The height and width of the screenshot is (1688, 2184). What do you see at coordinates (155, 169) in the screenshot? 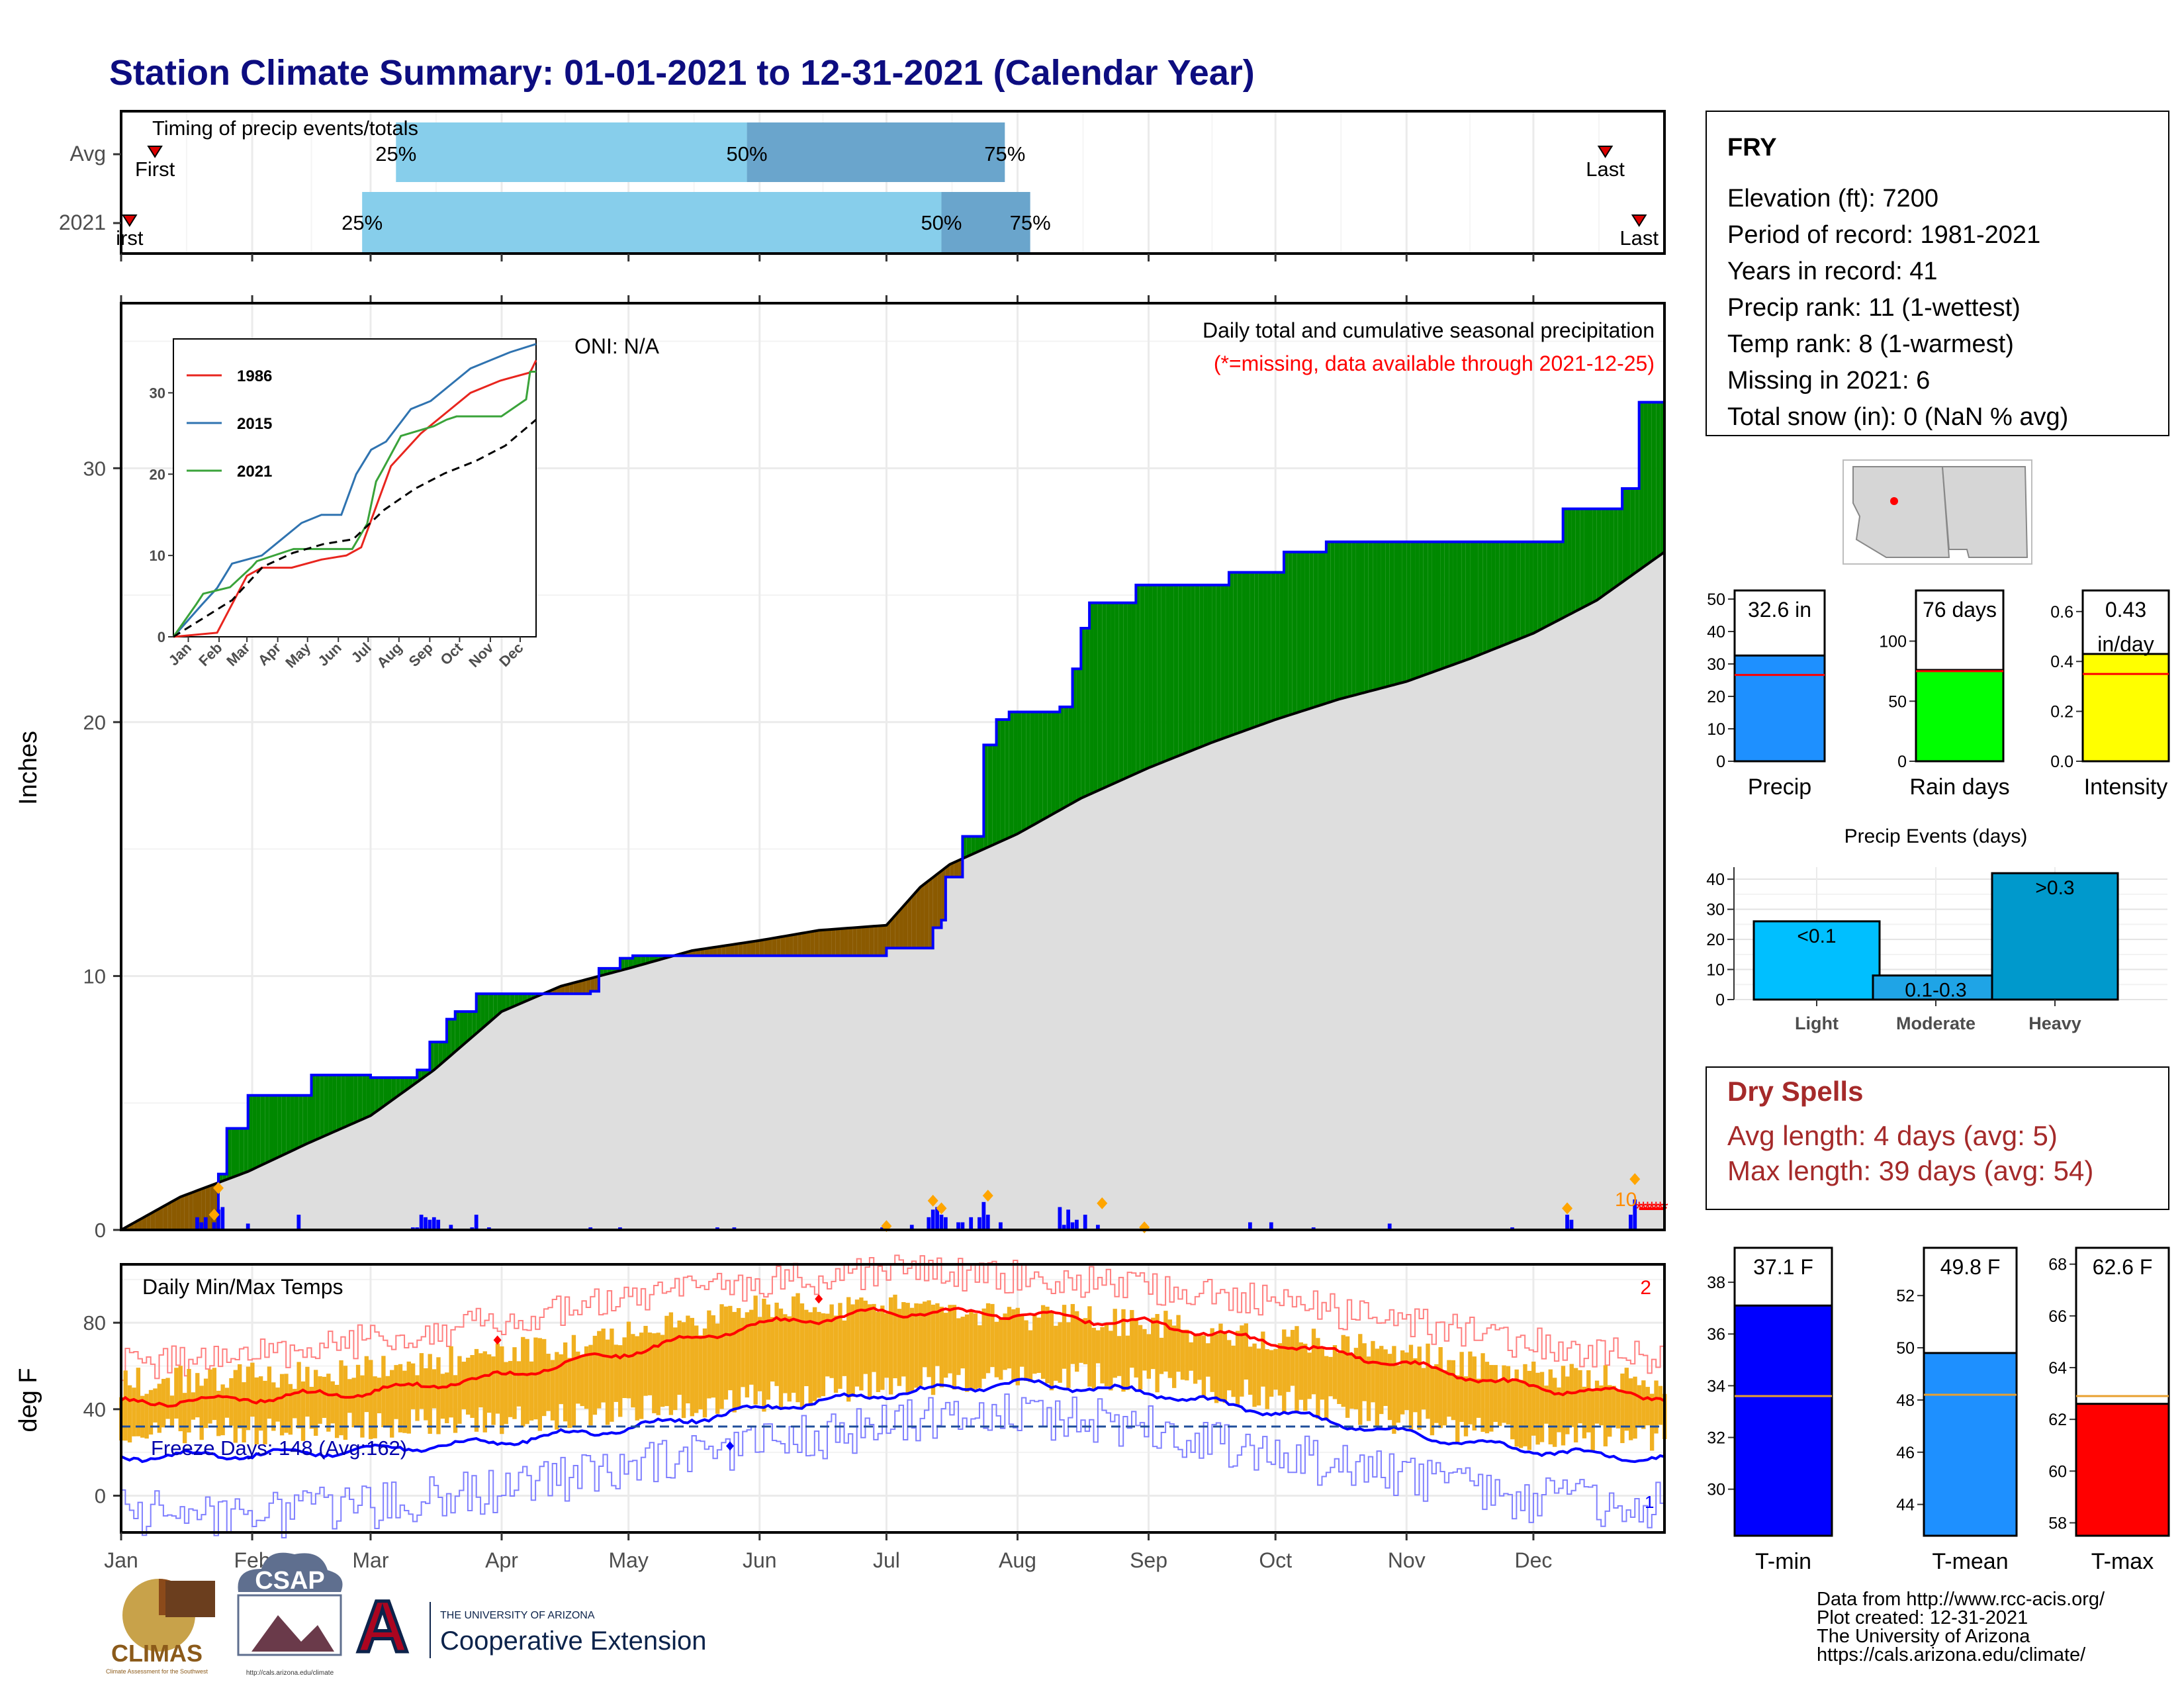
I see `timing-first-label: First` at bounding box center [155, 169].